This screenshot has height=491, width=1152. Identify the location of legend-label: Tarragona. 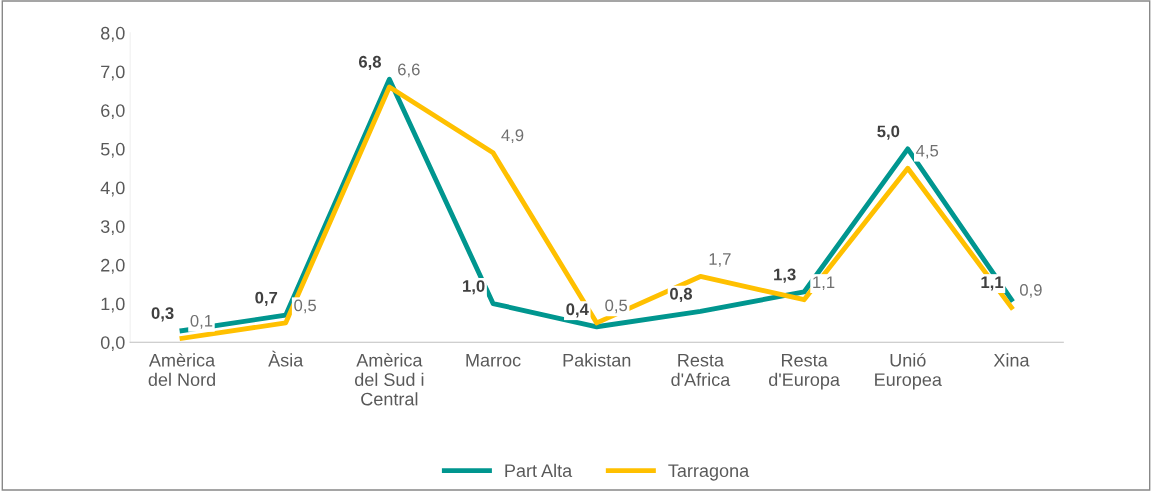
(709, 472).